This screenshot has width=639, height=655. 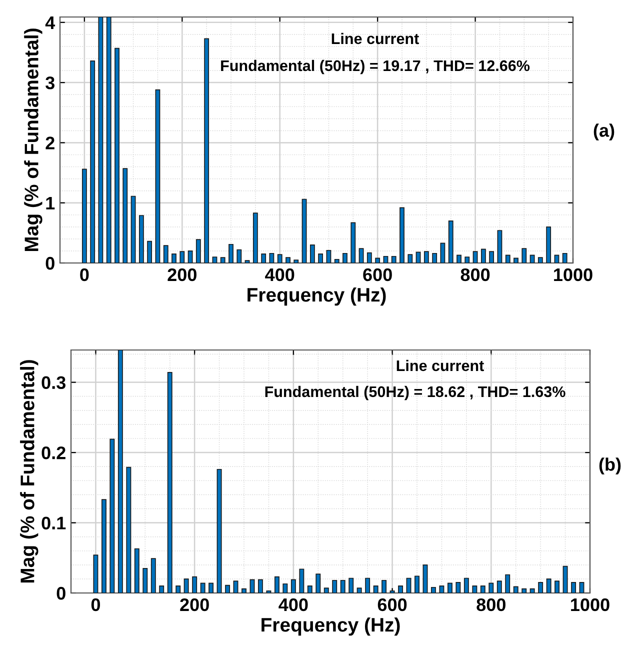 What do you see at coordinates (377, 275) in the screenshot?
I see `x-tick-label: 600` at bounding box center [377, 275].